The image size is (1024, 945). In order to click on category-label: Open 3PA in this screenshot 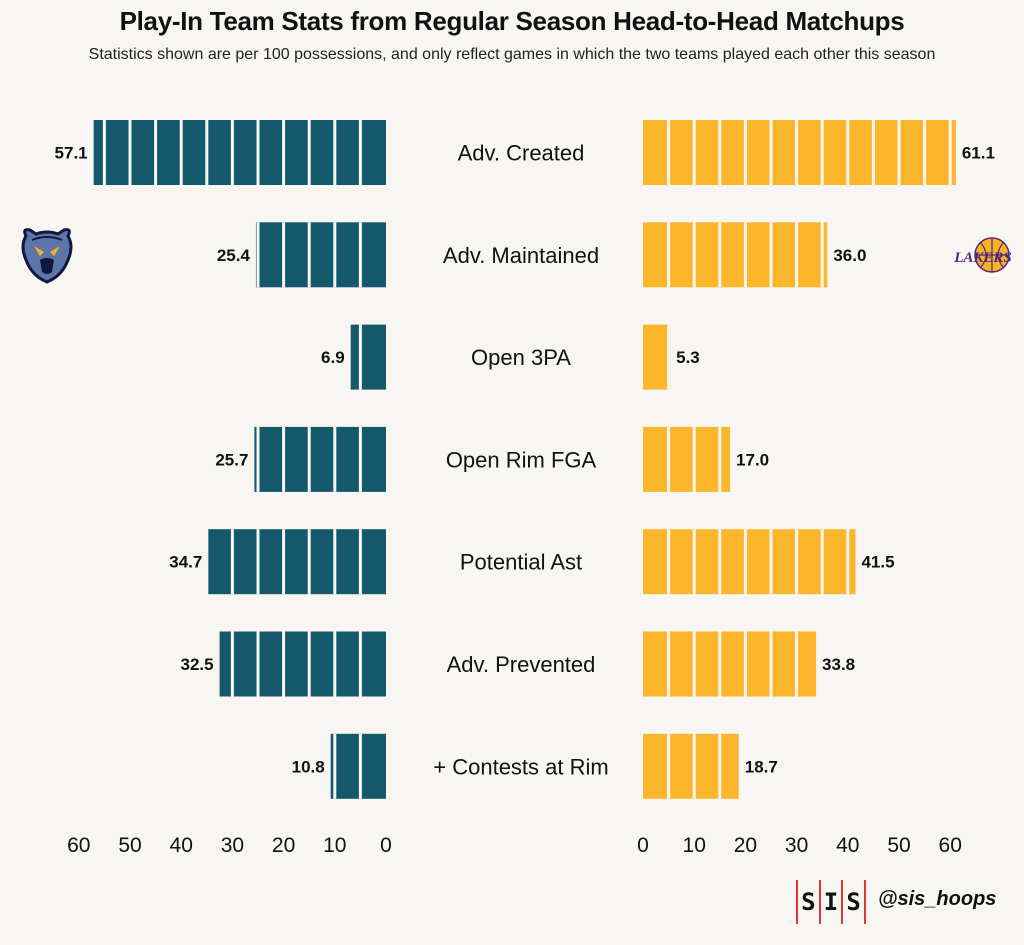, I will do `click(521, 357)`.